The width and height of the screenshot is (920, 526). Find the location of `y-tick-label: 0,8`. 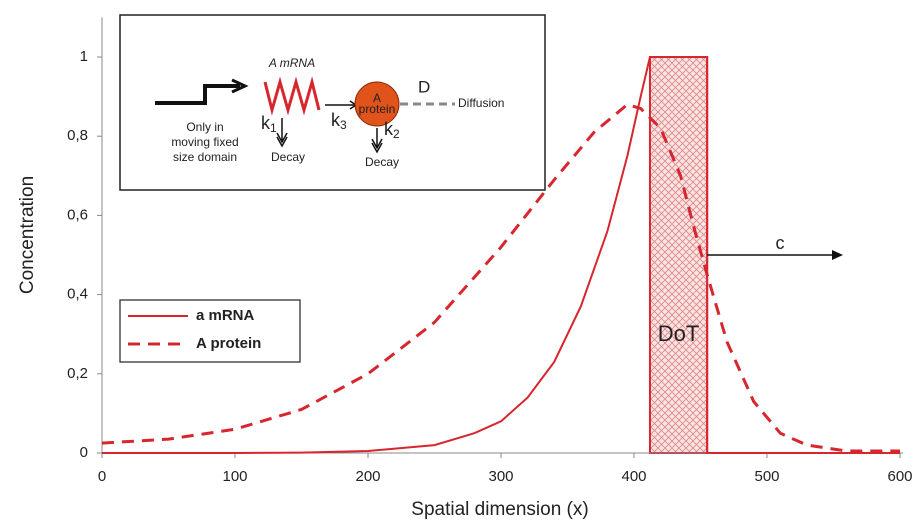

y-tick-label: 0,8 is located at coordinates (77, 135).